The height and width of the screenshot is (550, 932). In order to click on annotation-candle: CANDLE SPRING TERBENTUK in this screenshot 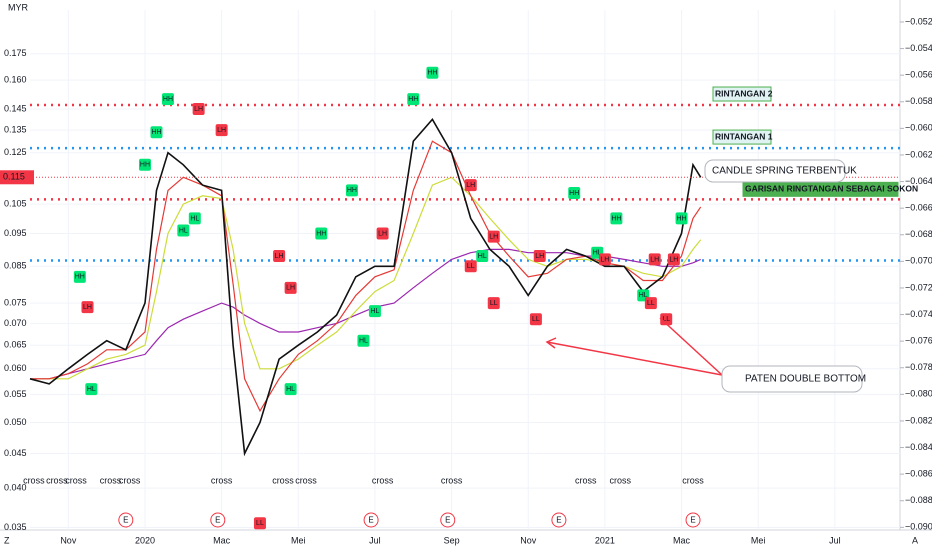, I will do `click(780, 171)`.